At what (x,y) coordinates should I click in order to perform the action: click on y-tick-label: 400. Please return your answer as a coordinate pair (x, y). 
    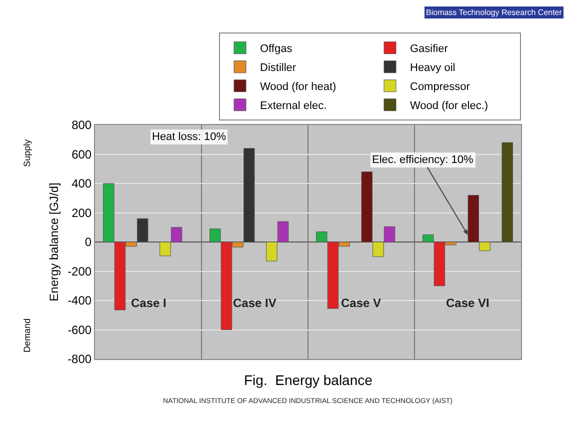
    Looking at the image, I should click on (82, 183).